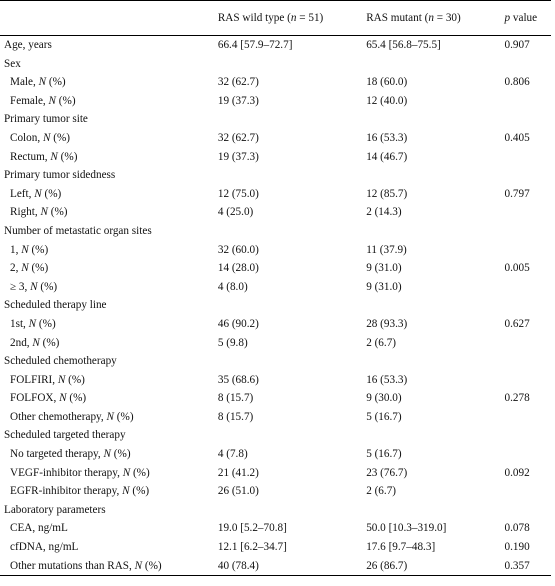 This screenshot has height=586, width=555. Describe the element at coordinates (39, 212) in the screenshot. I see `row-label: Right, N (%)` at that location.